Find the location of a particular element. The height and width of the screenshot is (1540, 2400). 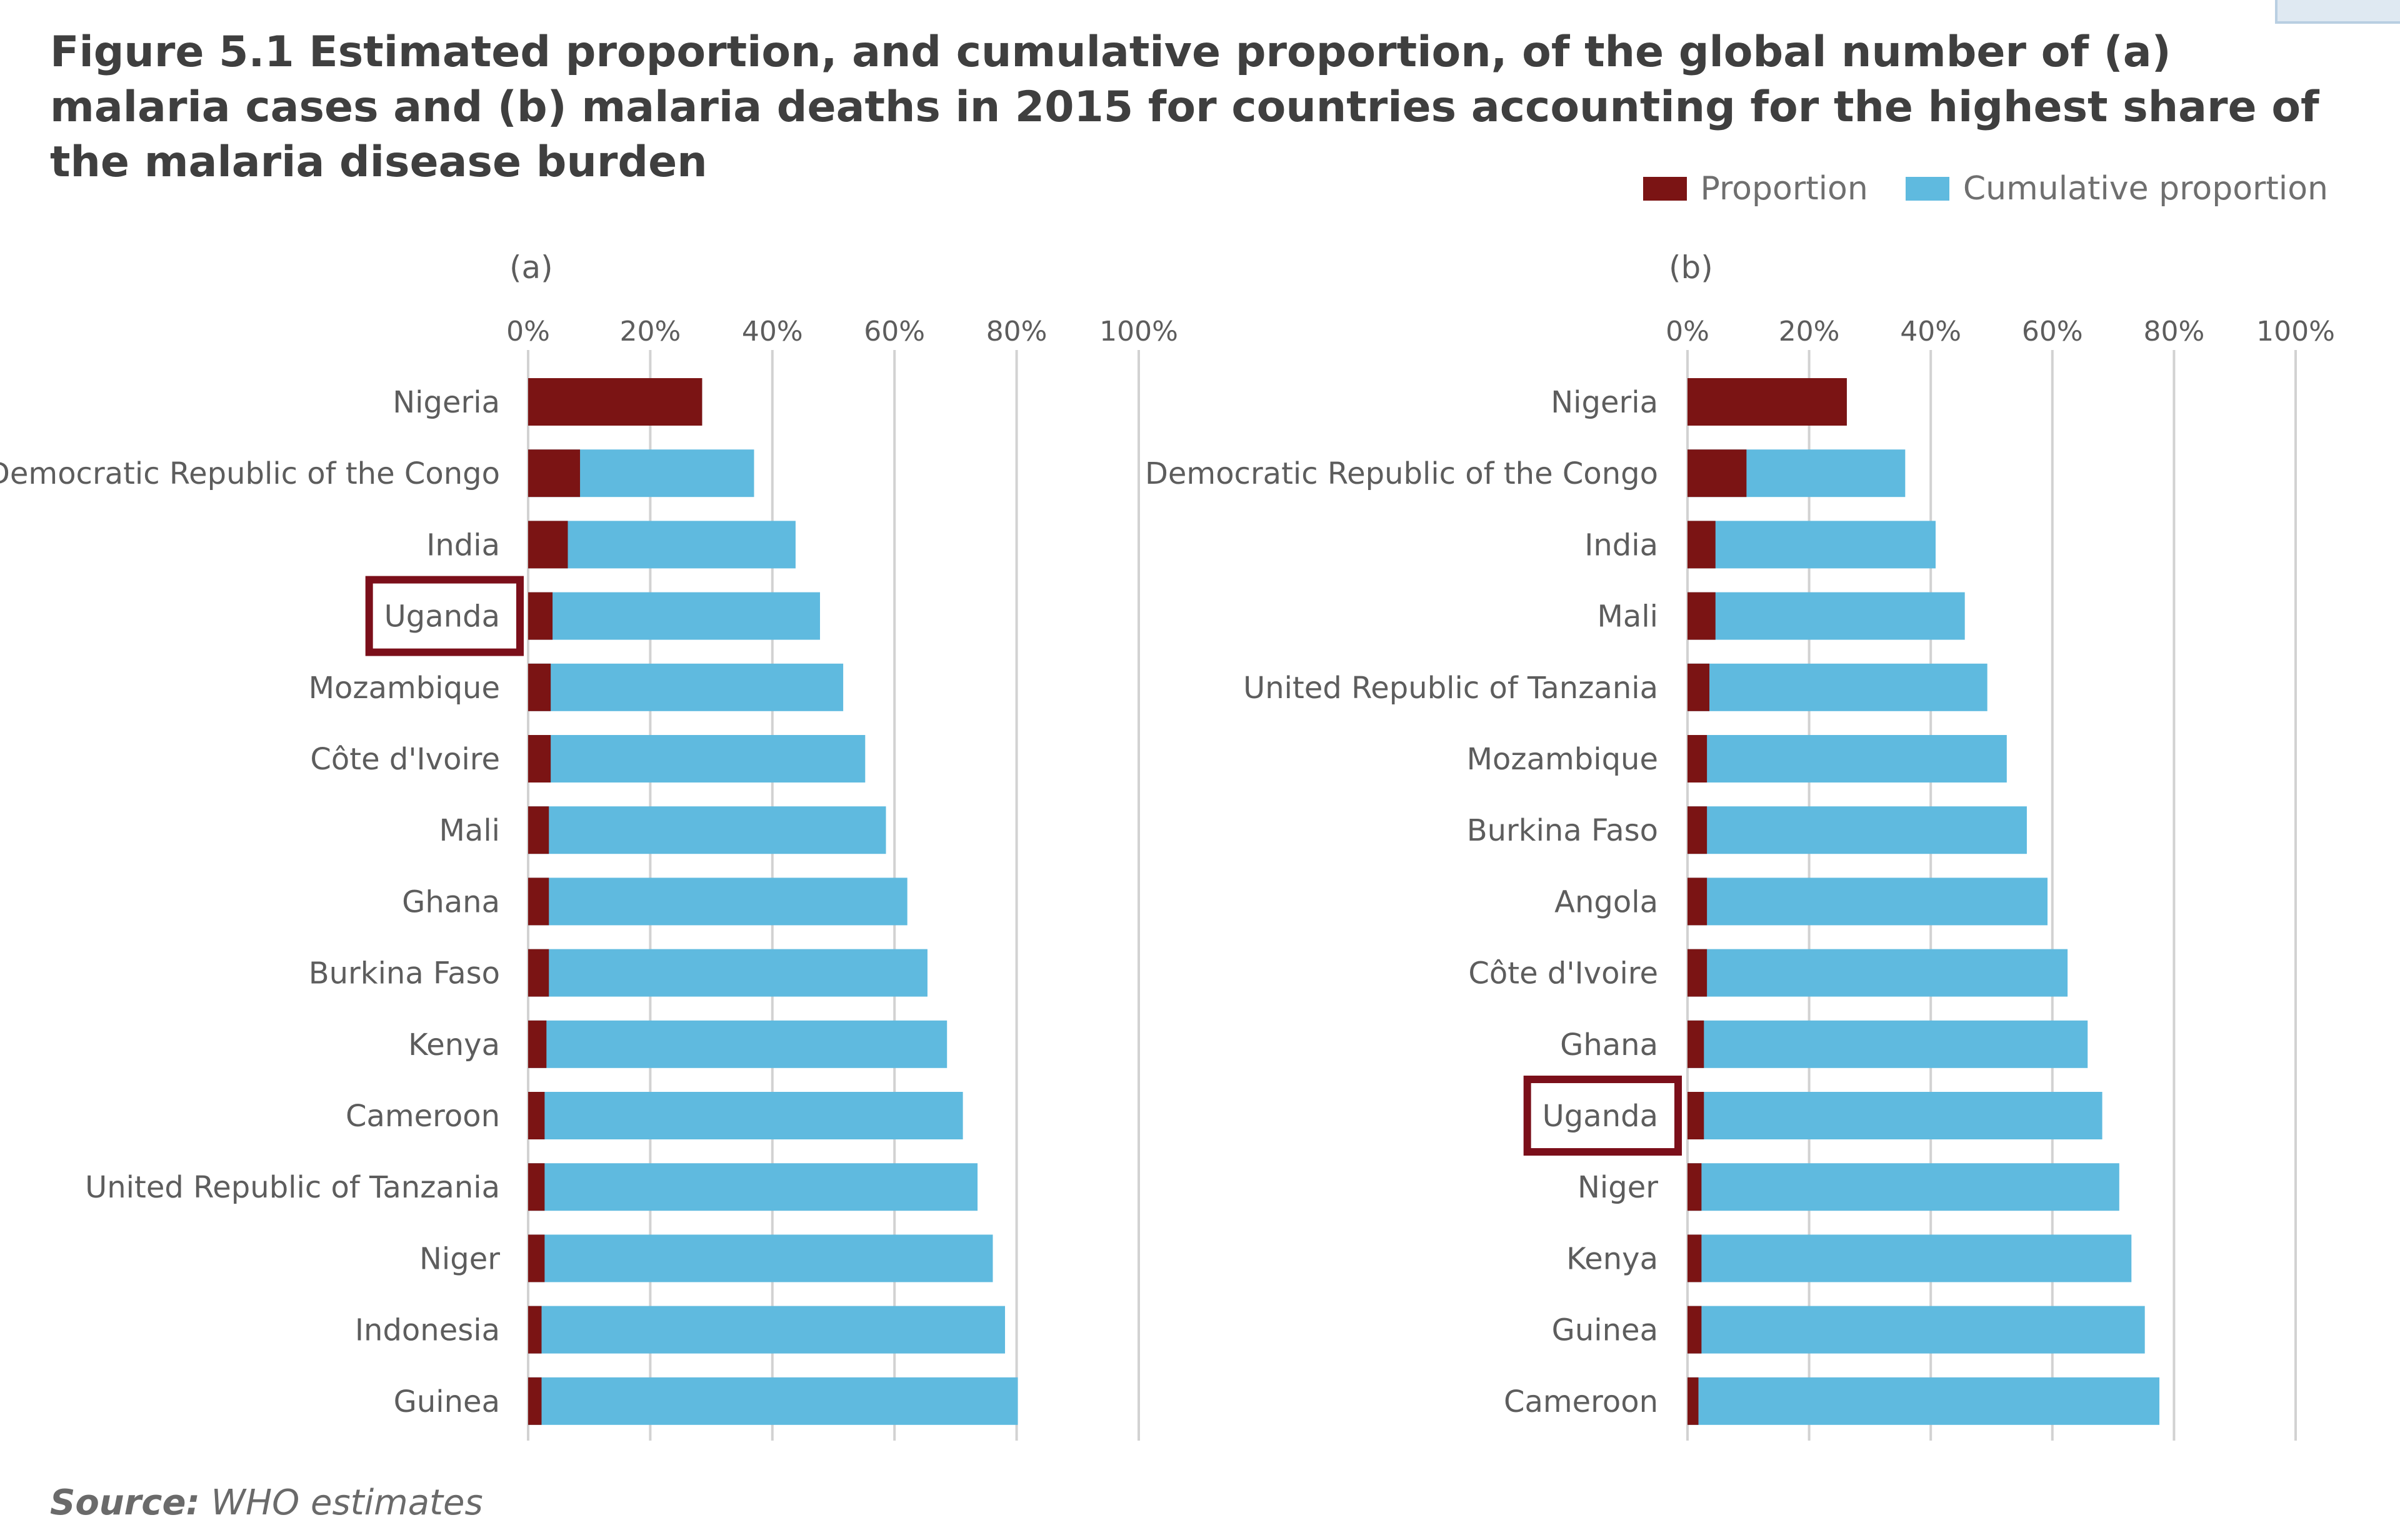

window-corner-tab is located at coordinates (2337, 12).